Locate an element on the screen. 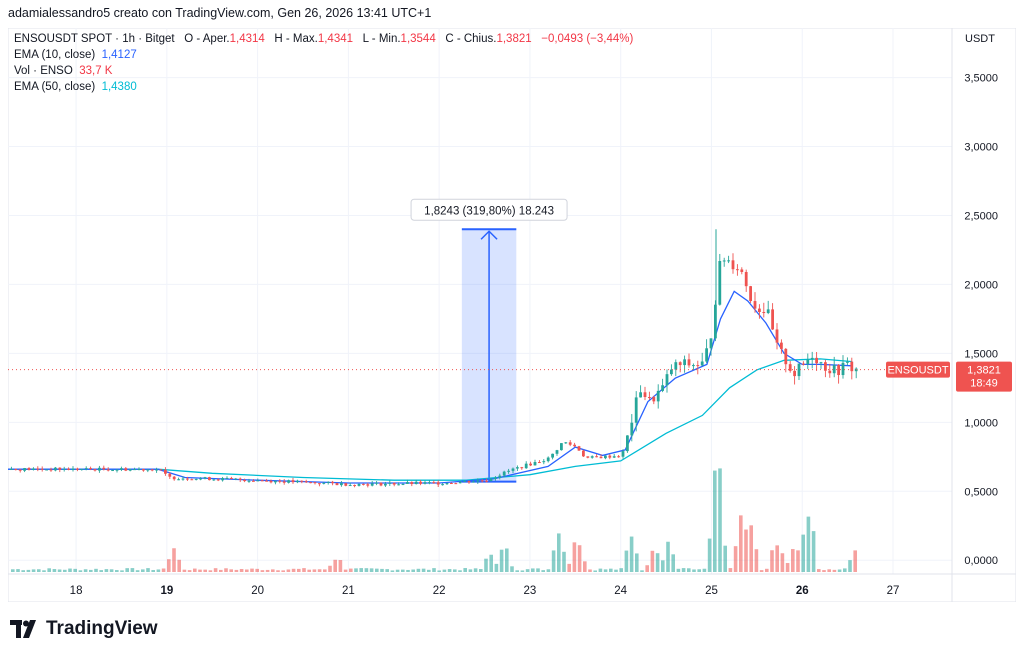 Image resolution: width=1024 pixels, height=656 pixels. y-tick-label: 3,5000 is located at coordinates (981, 79).